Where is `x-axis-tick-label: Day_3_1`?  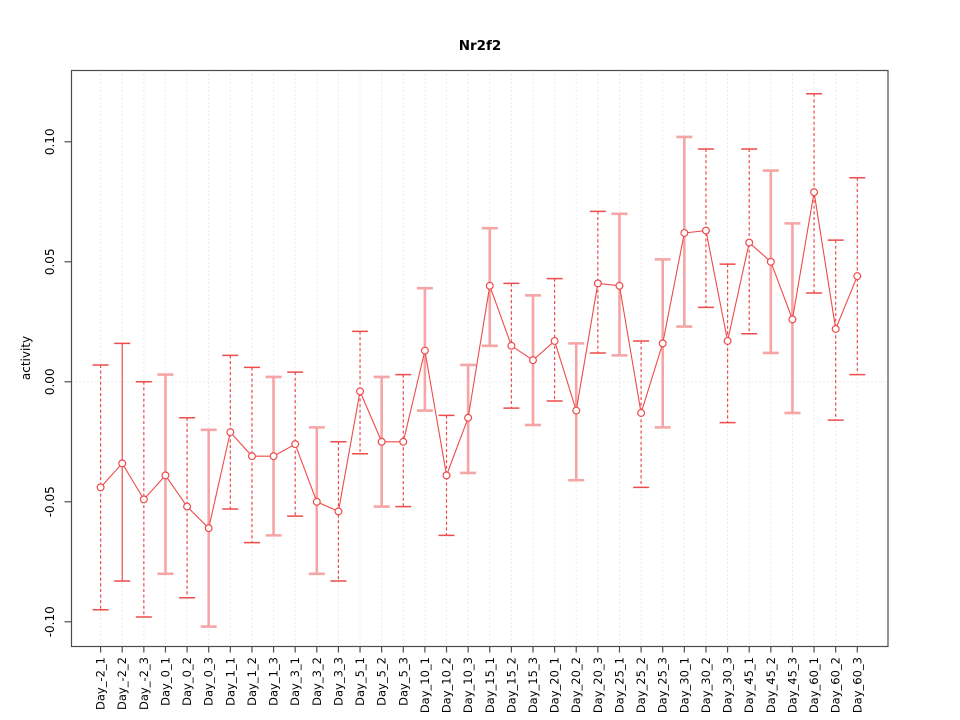
x-axis-tick-label: Day_3_1 is located at coordinates (295, 681).